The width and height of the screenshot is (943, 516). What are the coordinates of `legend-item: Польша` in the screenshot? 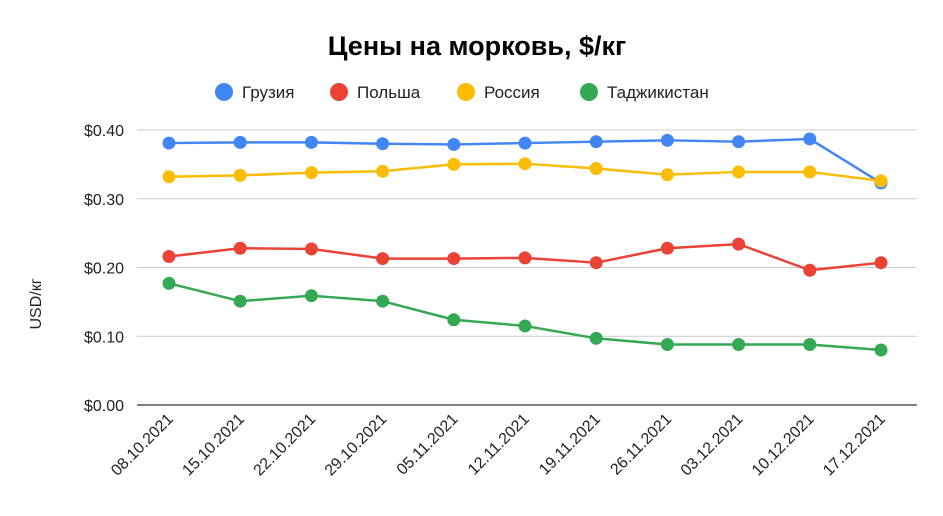 It's located at (375, 92).